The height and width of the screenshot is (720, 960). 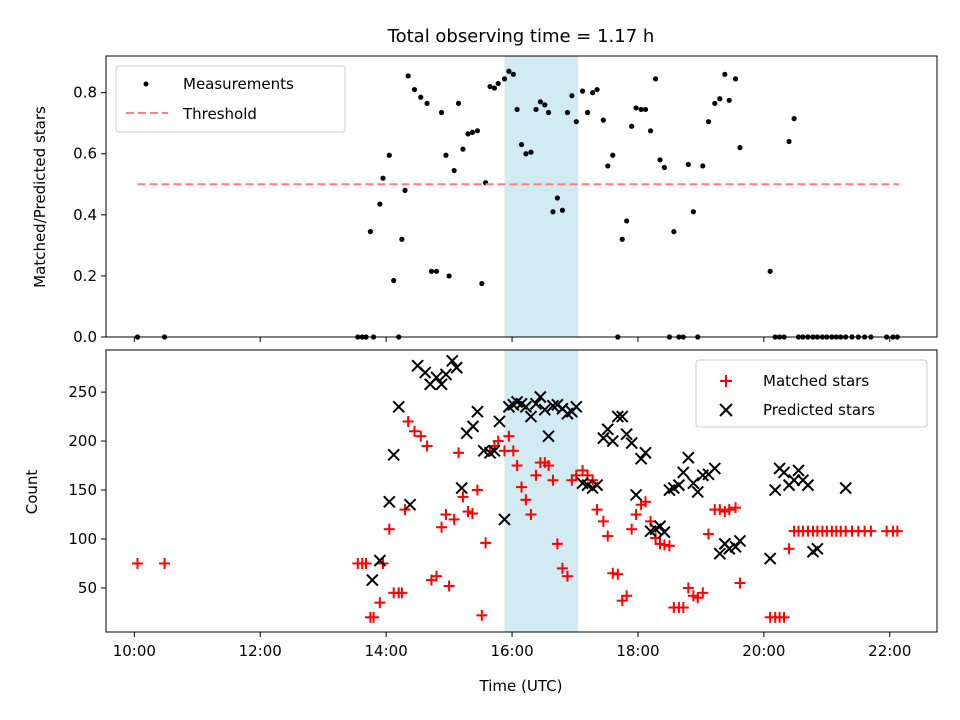 I want to click on top-y-axis-label: Matched/Predicted stars, so click(x=40, y=197).